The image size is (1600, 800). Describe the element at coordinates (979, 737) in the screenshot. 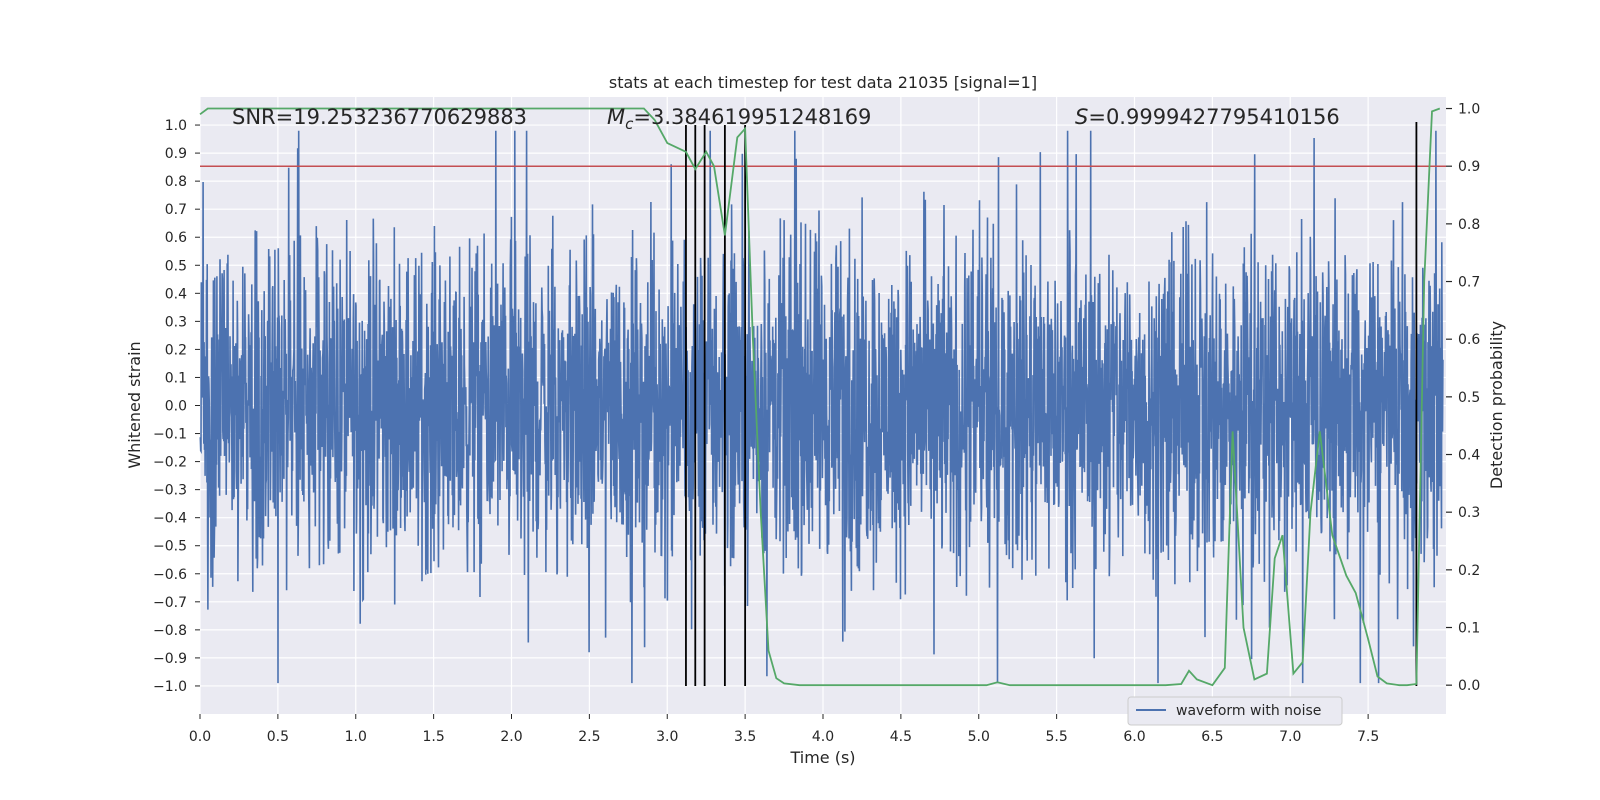

I see `x-tick-label: 5.0` at that location.